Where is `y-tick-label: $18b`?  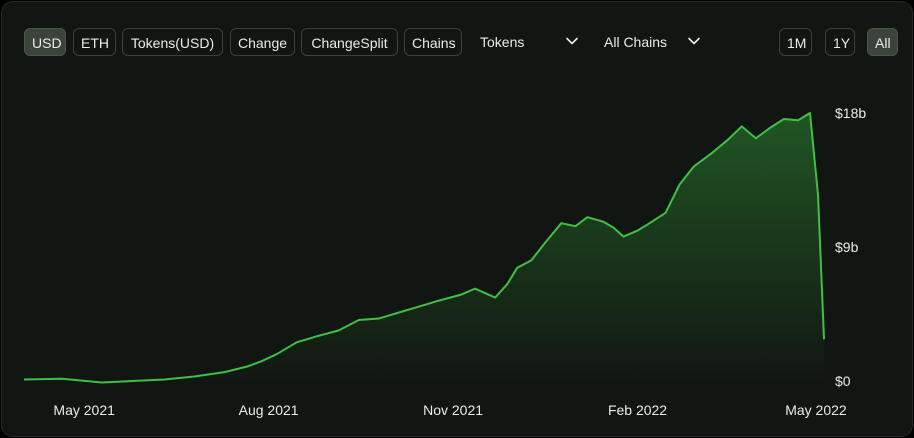 y-tick-label: $18b is located at coordinates (850, 113).